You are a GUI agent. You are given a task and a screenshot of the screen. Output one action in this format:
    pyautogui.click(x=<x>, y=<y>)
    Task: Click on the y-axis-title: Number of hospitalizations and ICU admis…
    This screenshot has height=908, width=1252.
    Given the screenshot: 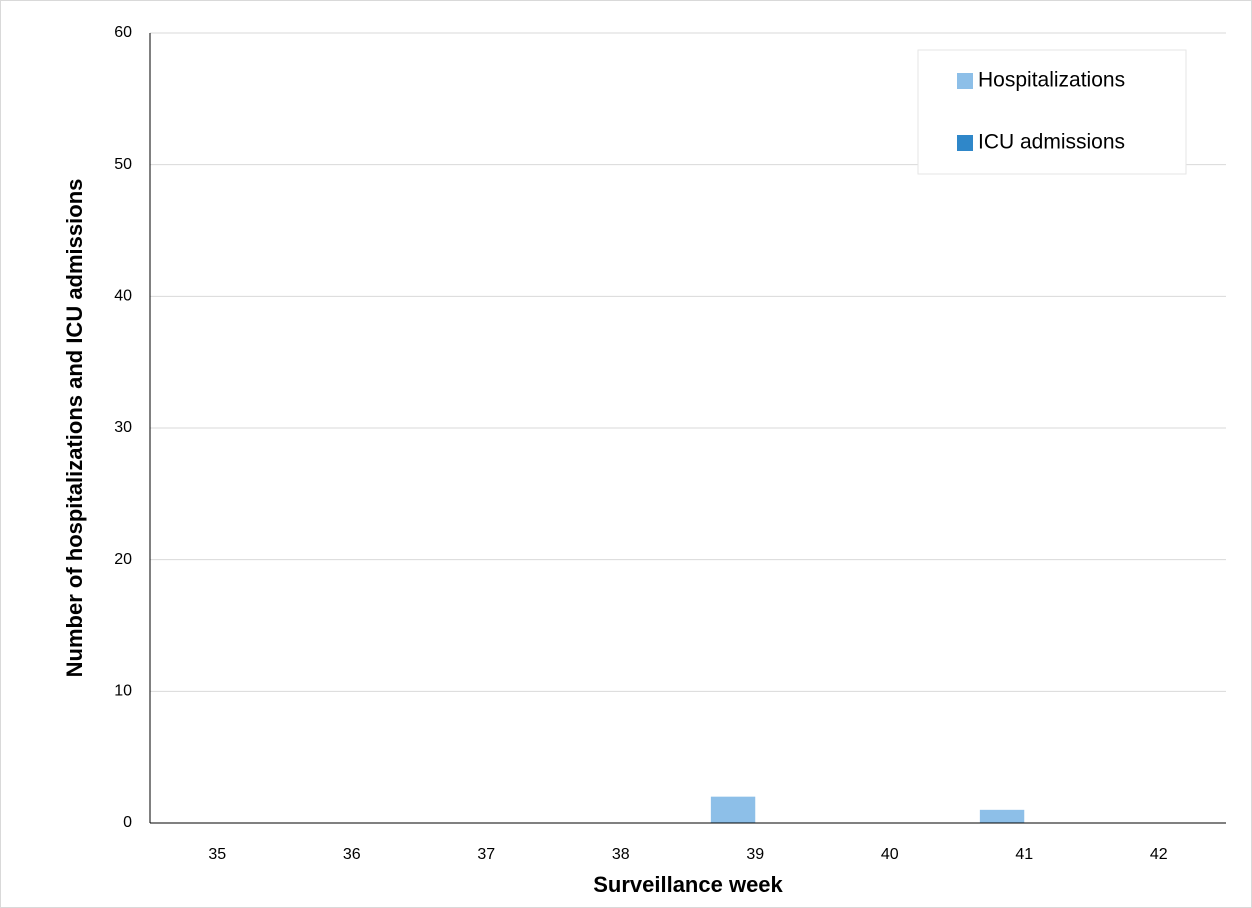 What is the action you would take?
    pyautogui.click(x=74, y=428)
    